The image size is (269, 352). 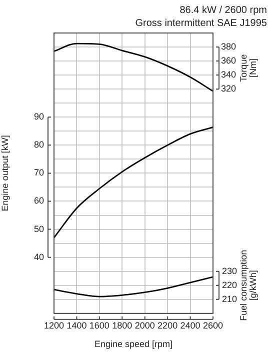 I want to click on y3-axis-title: Fuel consumption [g/kWh], so click(x=248, y=285).